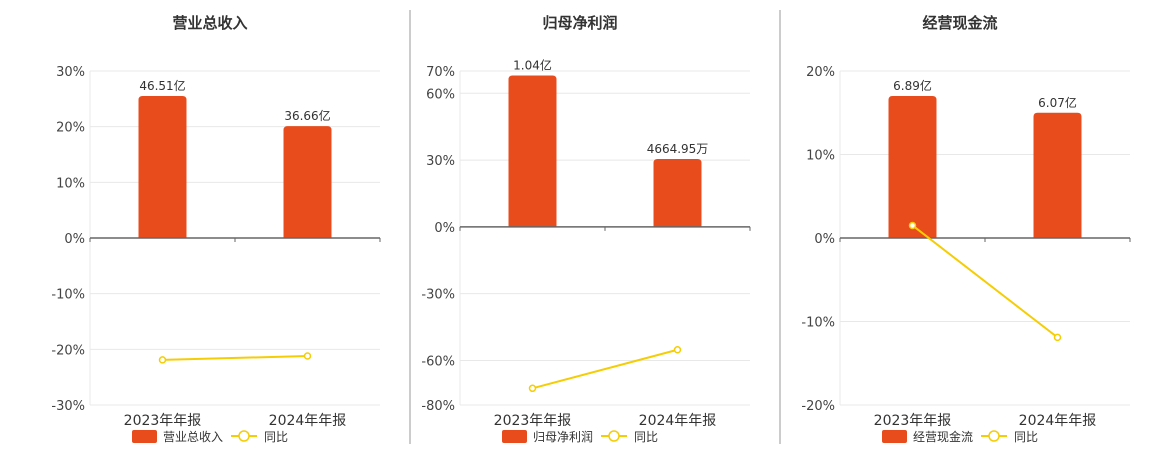 This screenshot has height=454, width=1160. I want to click on legend-bar-label: 经营现金流, so click(943, 436).